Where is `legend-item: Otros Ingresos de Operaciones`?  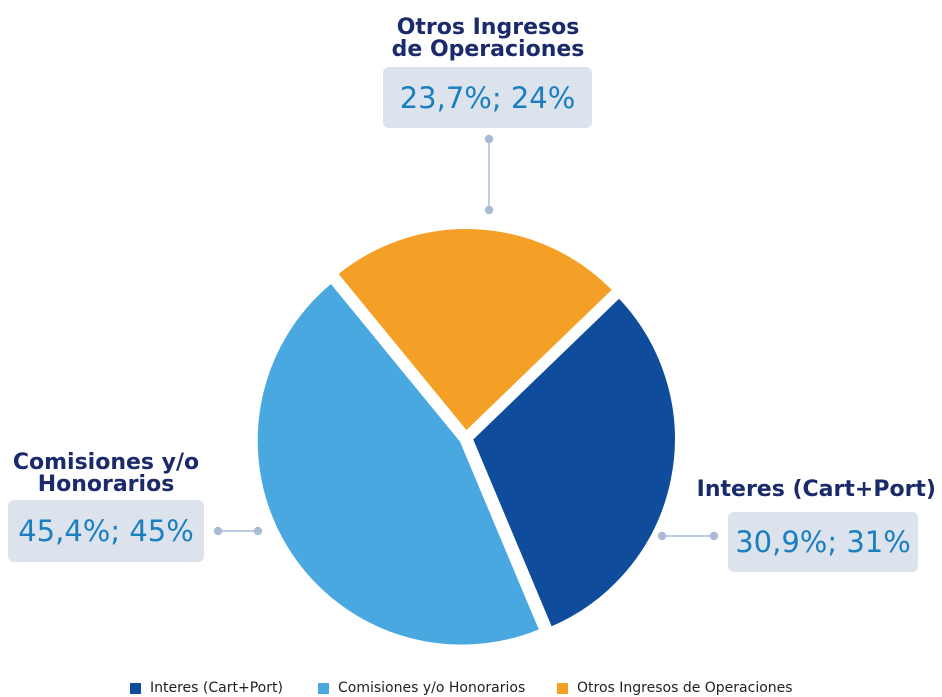 legend-item: Otros Ingresos de Operaciones is located at coordinates (675, 688).